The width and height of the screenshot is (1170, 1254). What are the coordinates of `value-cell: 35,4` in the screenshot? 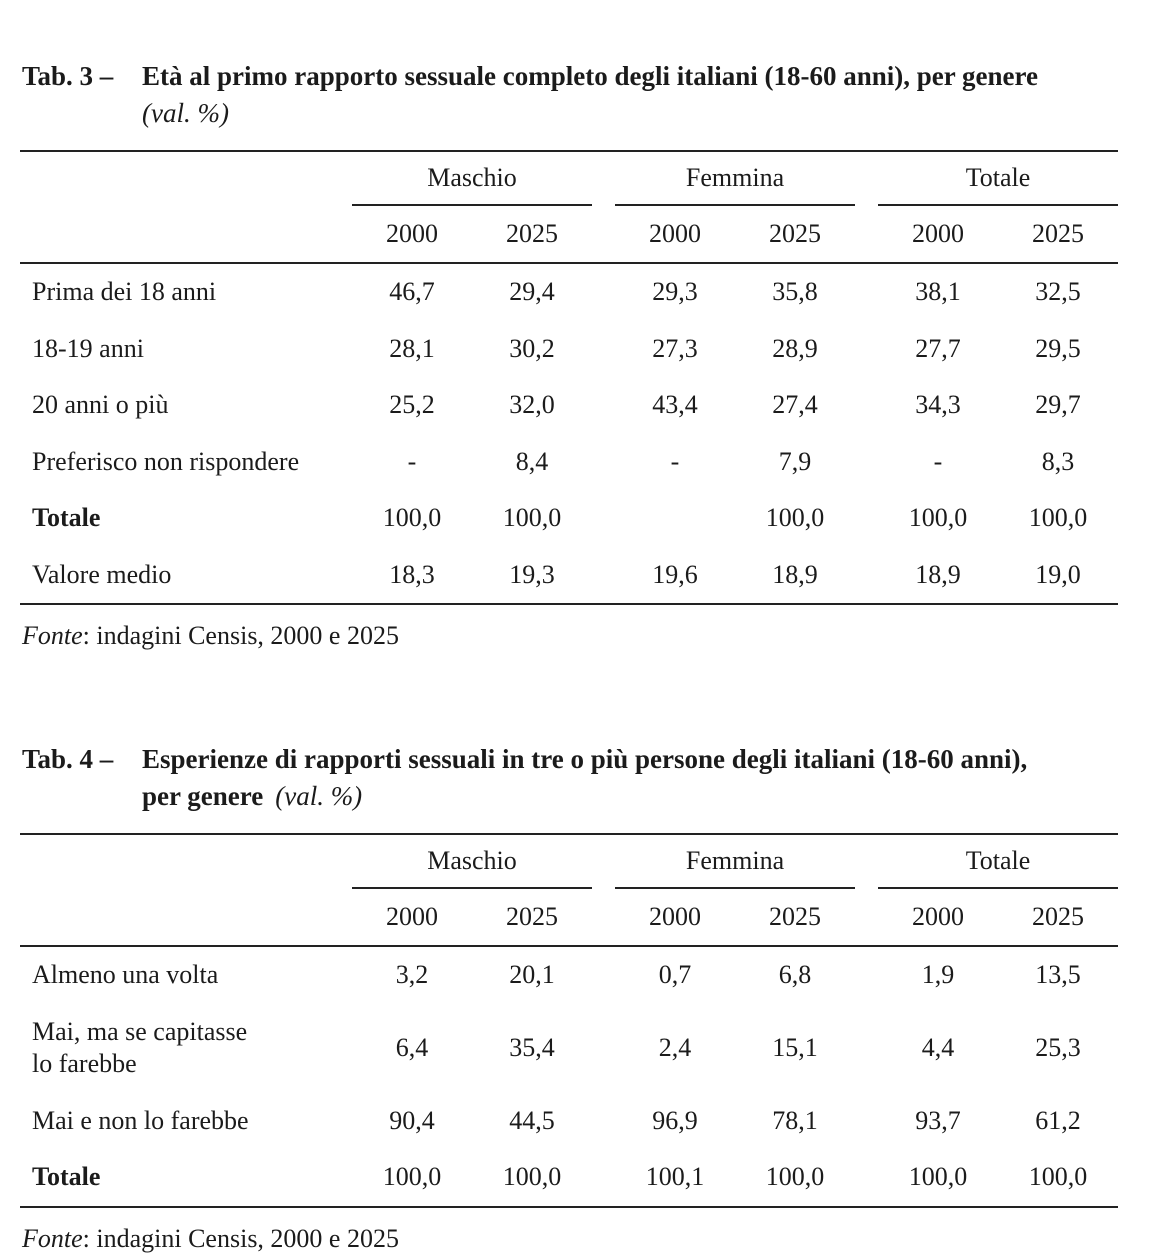 It's located at (532, 1047).